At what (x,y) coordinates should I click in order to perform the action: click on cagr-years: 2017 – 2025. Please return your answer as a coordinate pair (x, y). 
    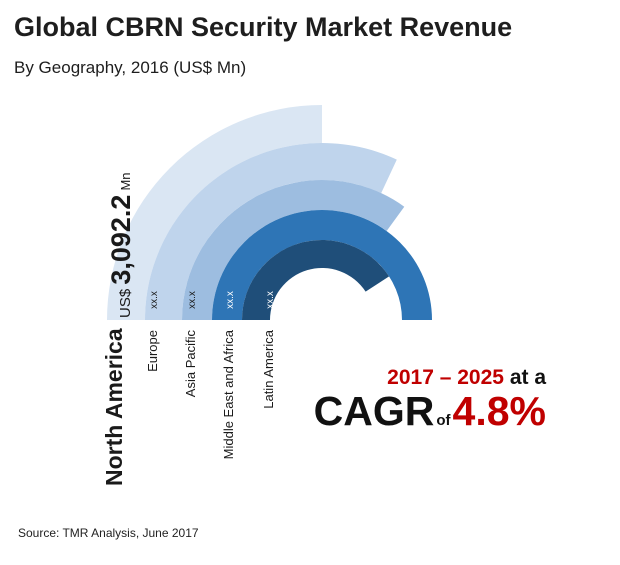
    Looking at the image, I should click on (445, 377).